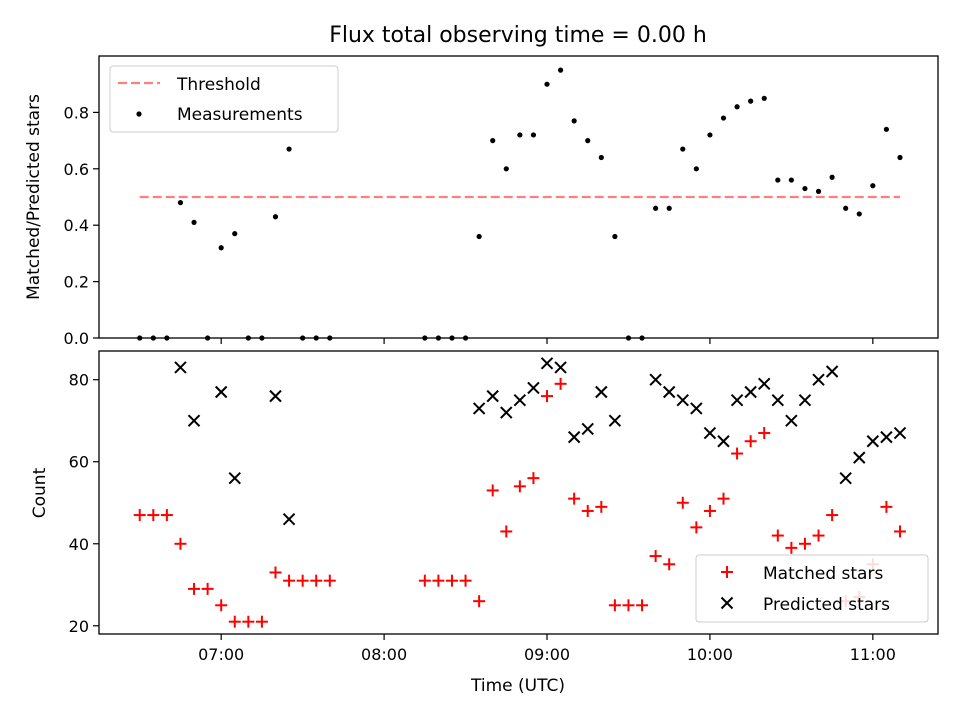 Image resolution: width=960 pixels, height=720 pixels. Describe the element at coordinates (40, 492) in the screenshot. I see `bottom-y-axis-label: Count` at that location.